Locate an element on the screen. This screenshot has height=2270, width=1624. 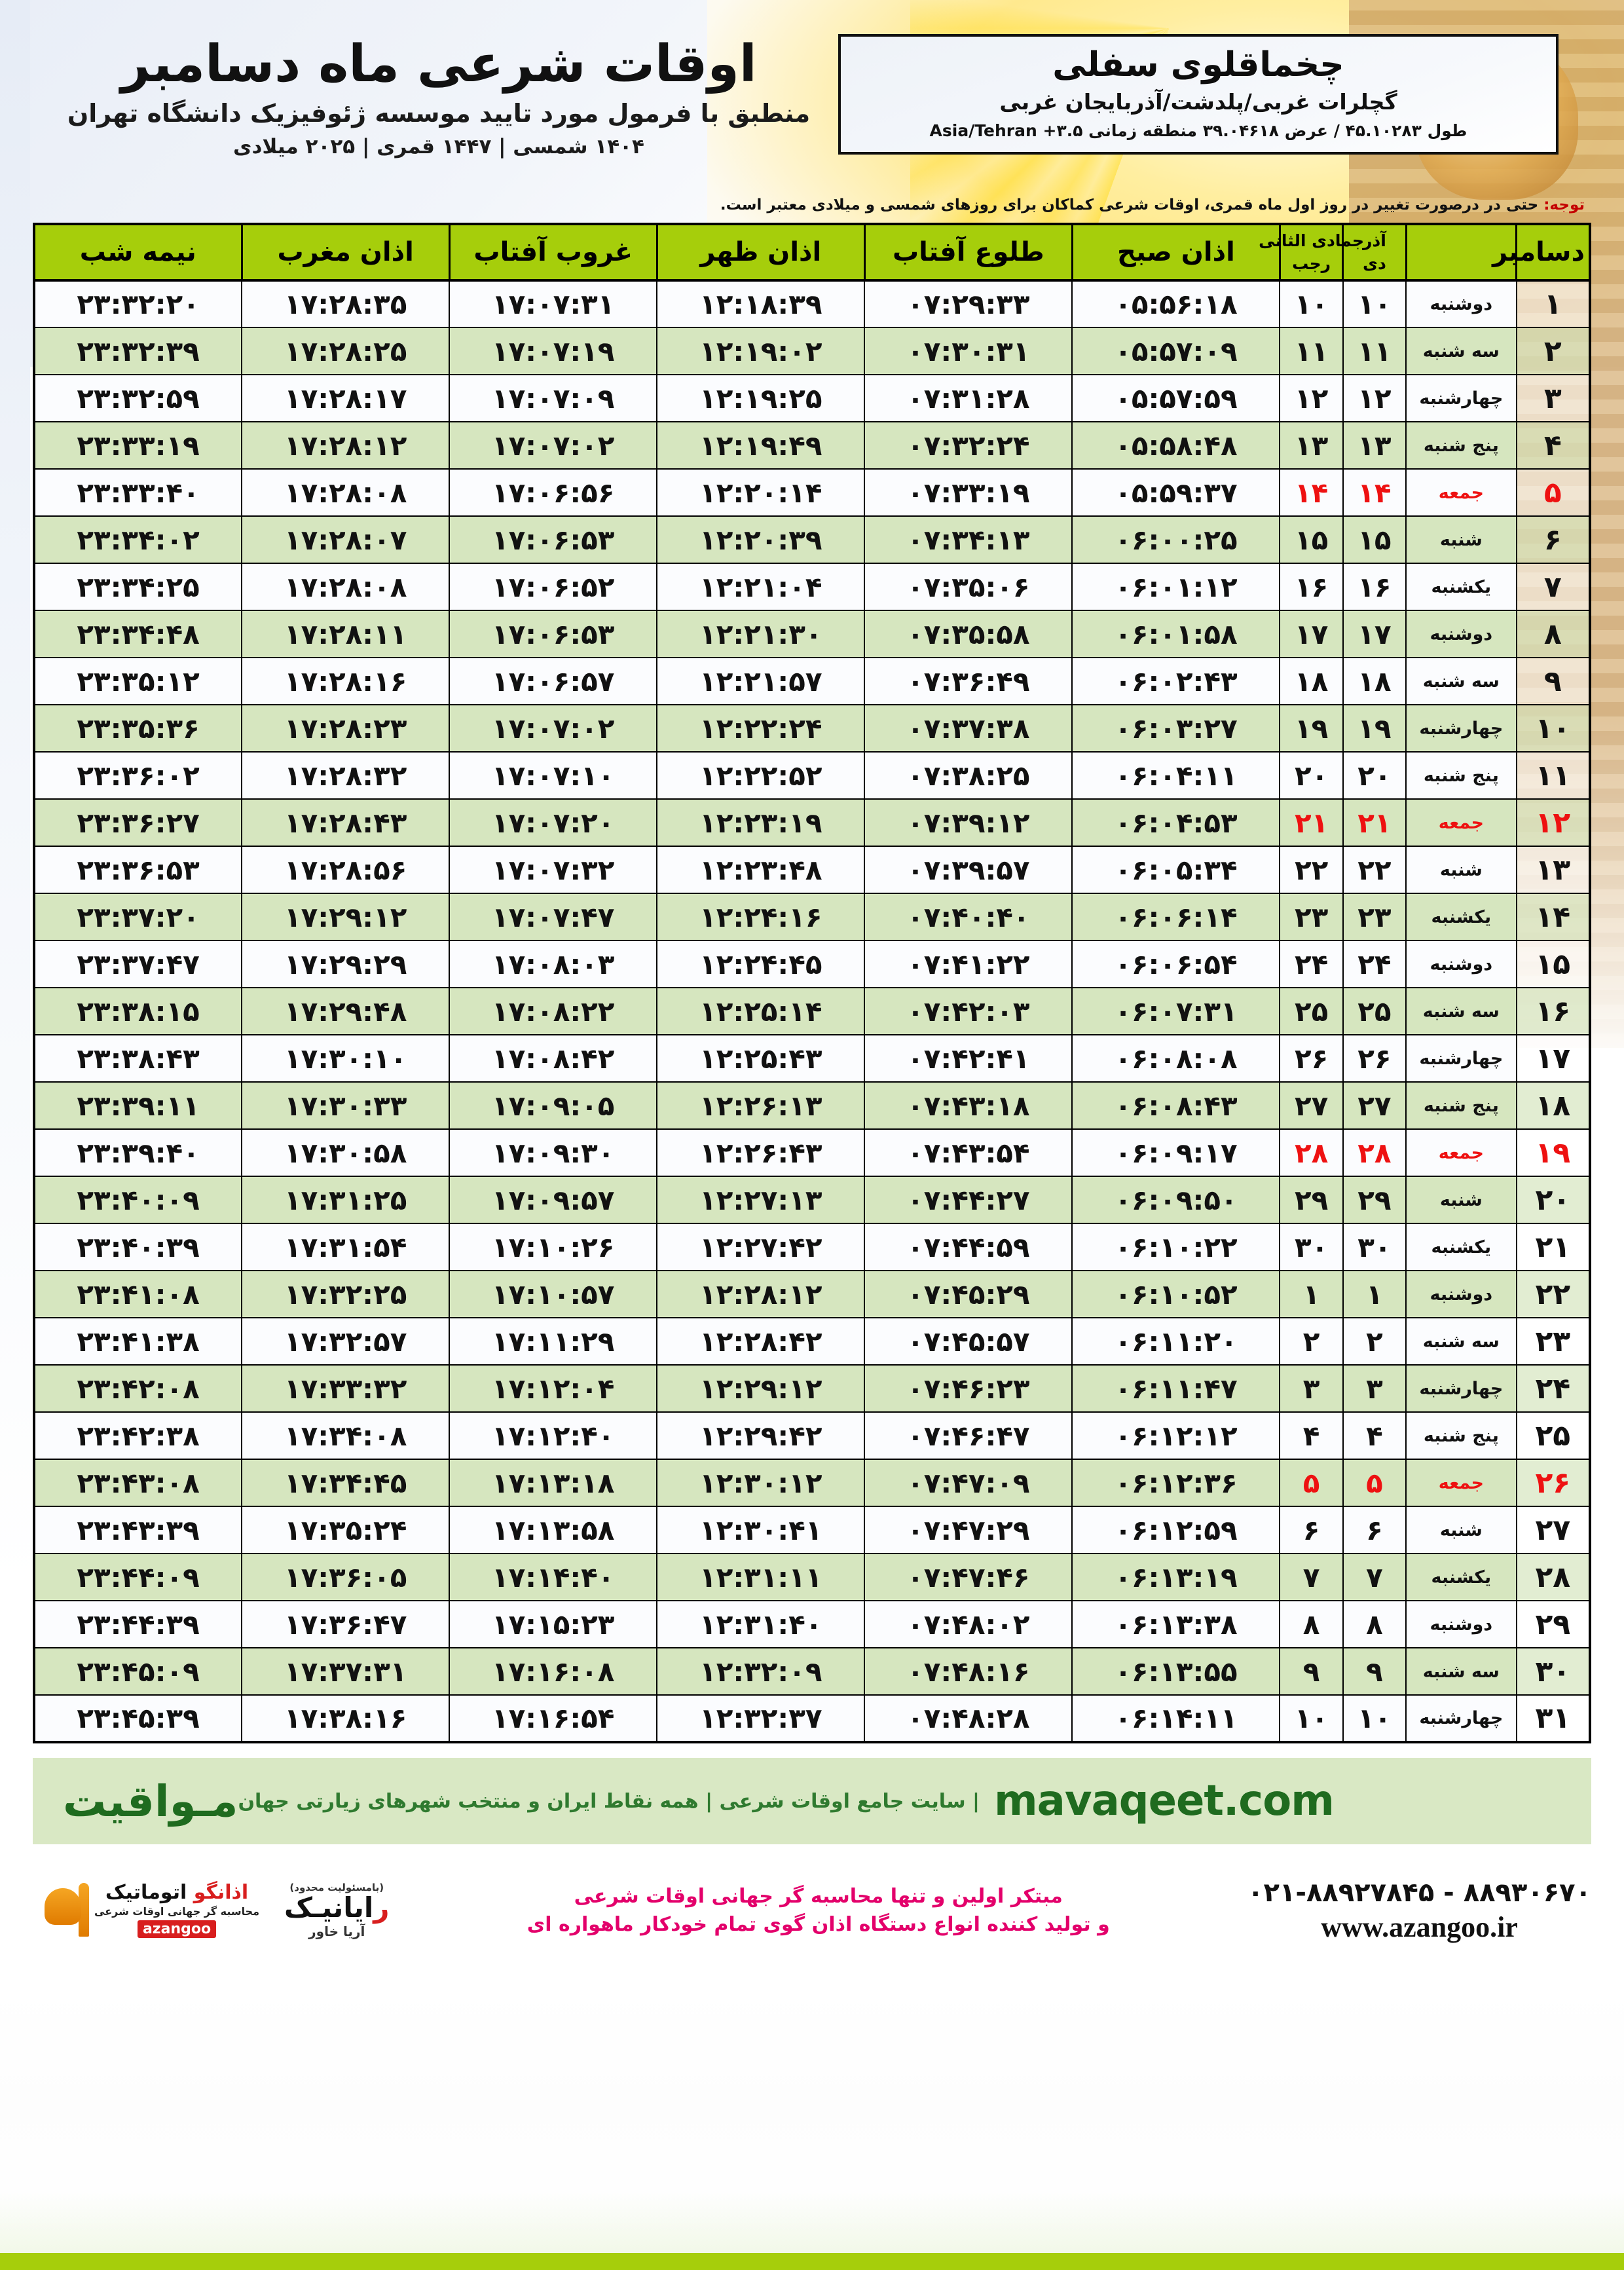
rayaneek-title-red: ر is located at coordinates (381, 1907).